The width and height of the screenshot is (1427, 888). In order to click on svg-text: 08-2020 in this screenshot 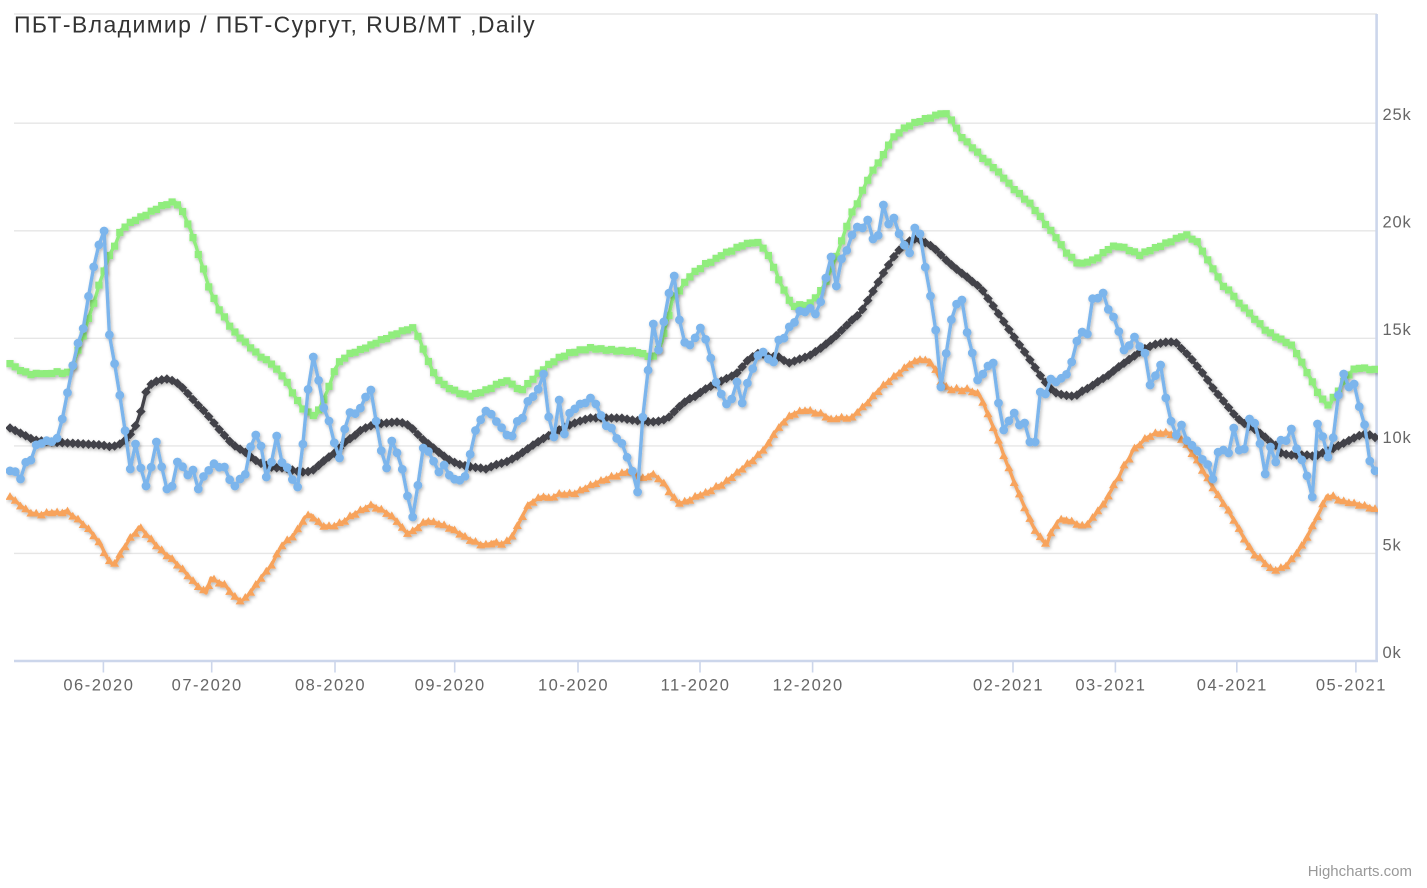, I will do `click(330, 686)`.